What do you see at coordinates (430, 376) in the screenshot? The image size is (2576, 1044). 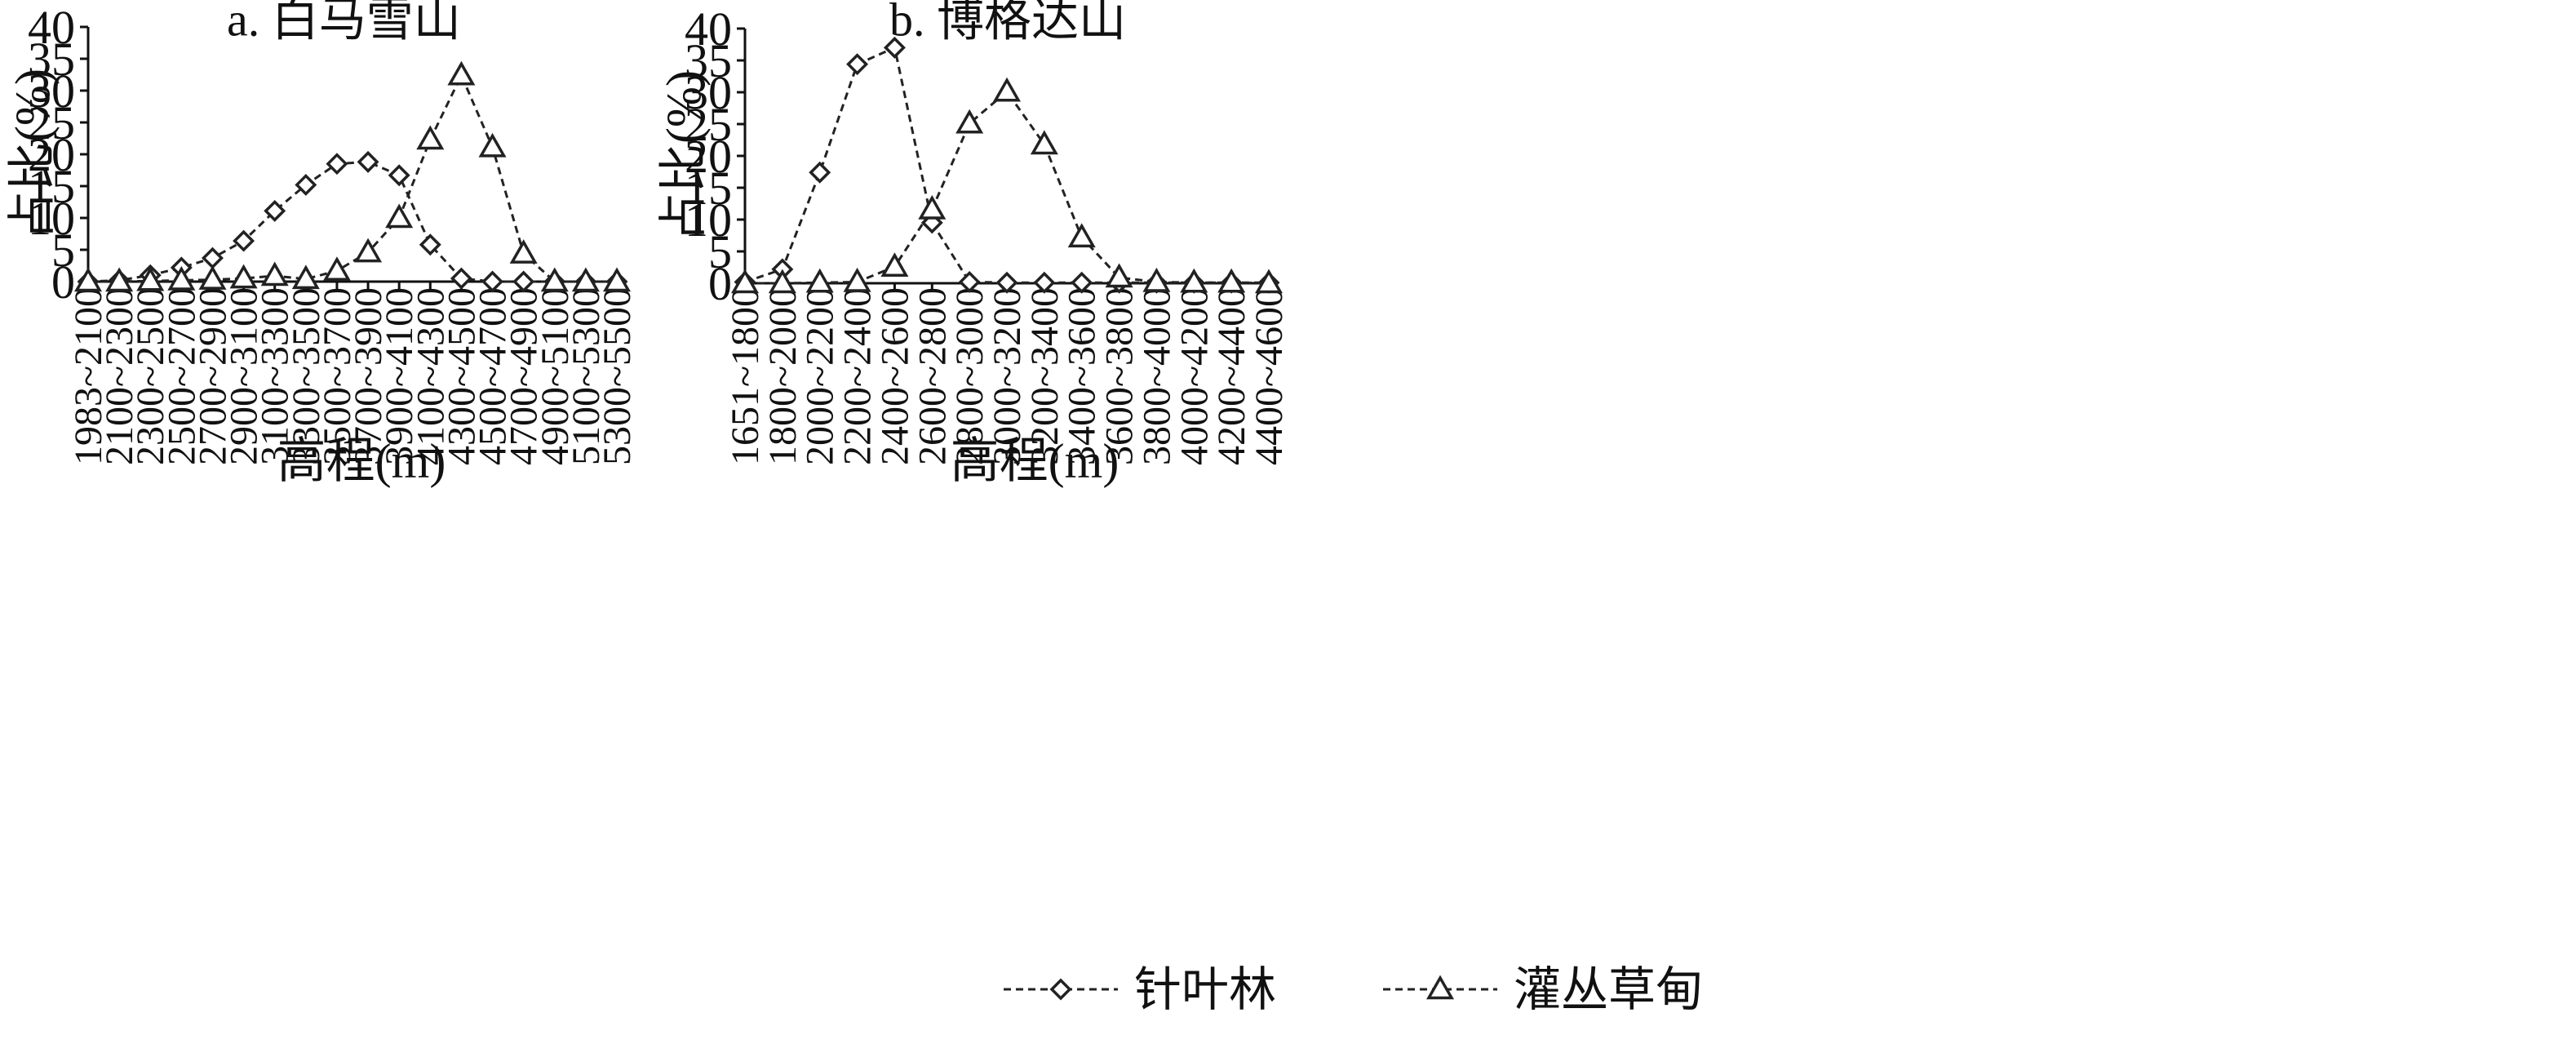 I see `x-tick-label: 4100~4300` at bounding box center [430, 376].